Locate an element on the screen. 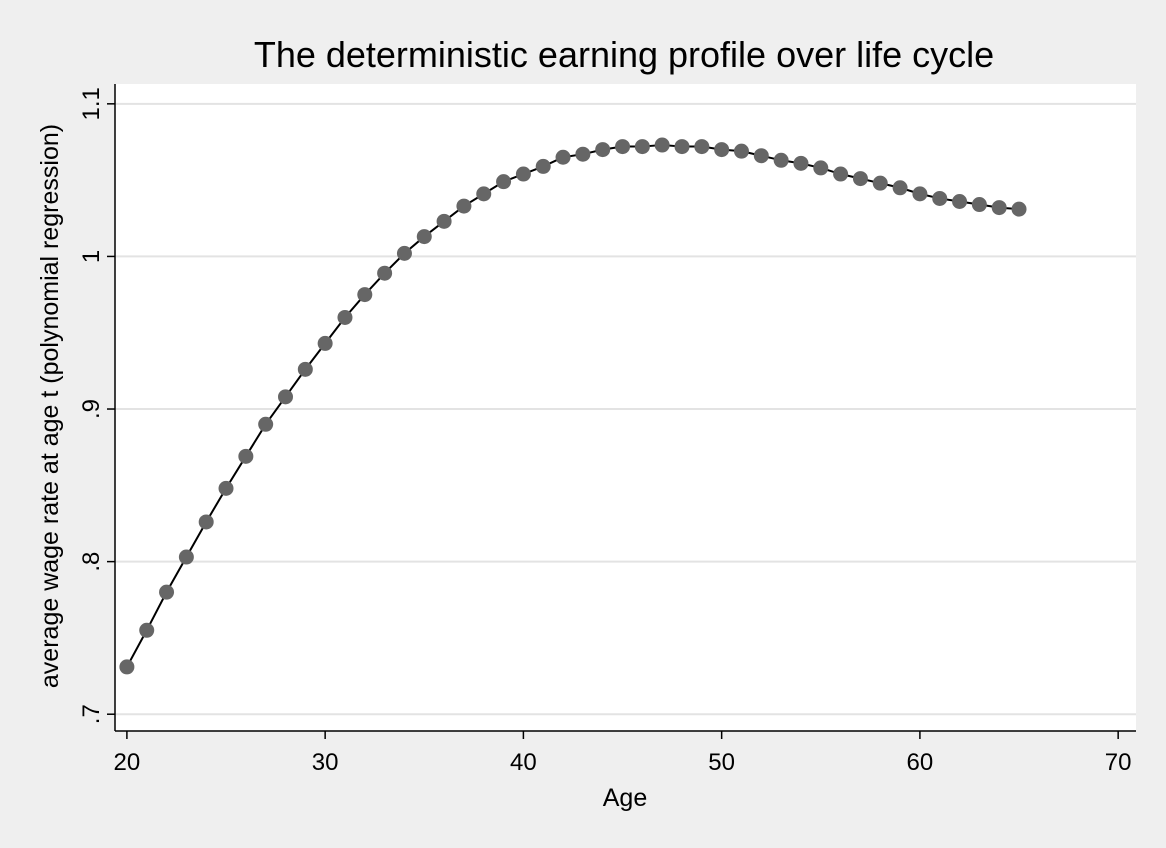  y-tick-label-2: .9 is located at coordinates (91, 409).